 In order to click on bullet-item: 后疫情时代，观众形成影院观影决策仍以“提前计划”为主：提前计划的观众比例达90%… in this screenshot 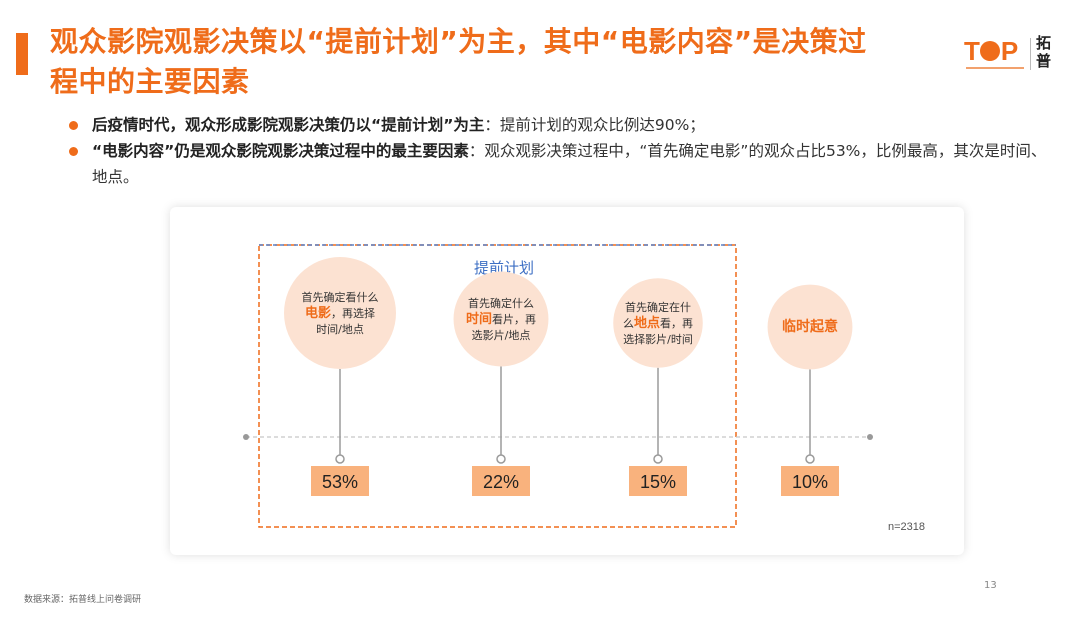, I will do `click(559, 125)`.